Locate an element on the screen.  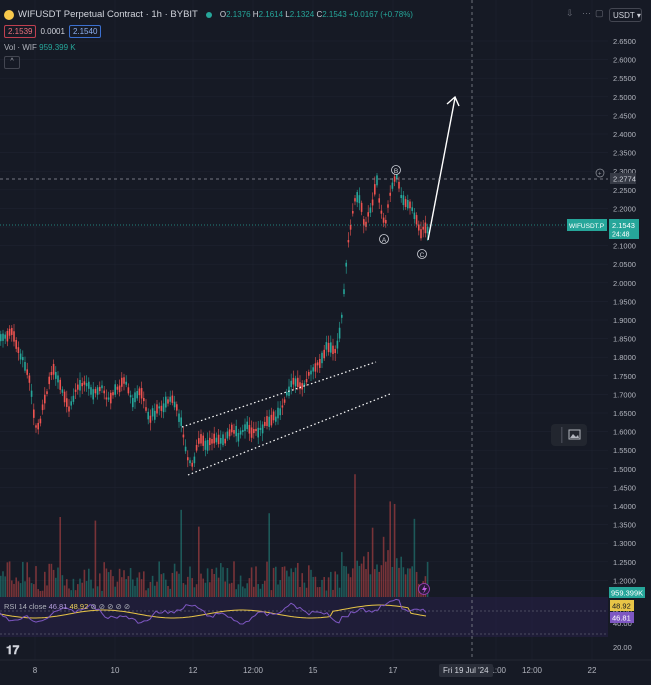
price-tick-label: 1.6500 is located at coordinates (624, 413).